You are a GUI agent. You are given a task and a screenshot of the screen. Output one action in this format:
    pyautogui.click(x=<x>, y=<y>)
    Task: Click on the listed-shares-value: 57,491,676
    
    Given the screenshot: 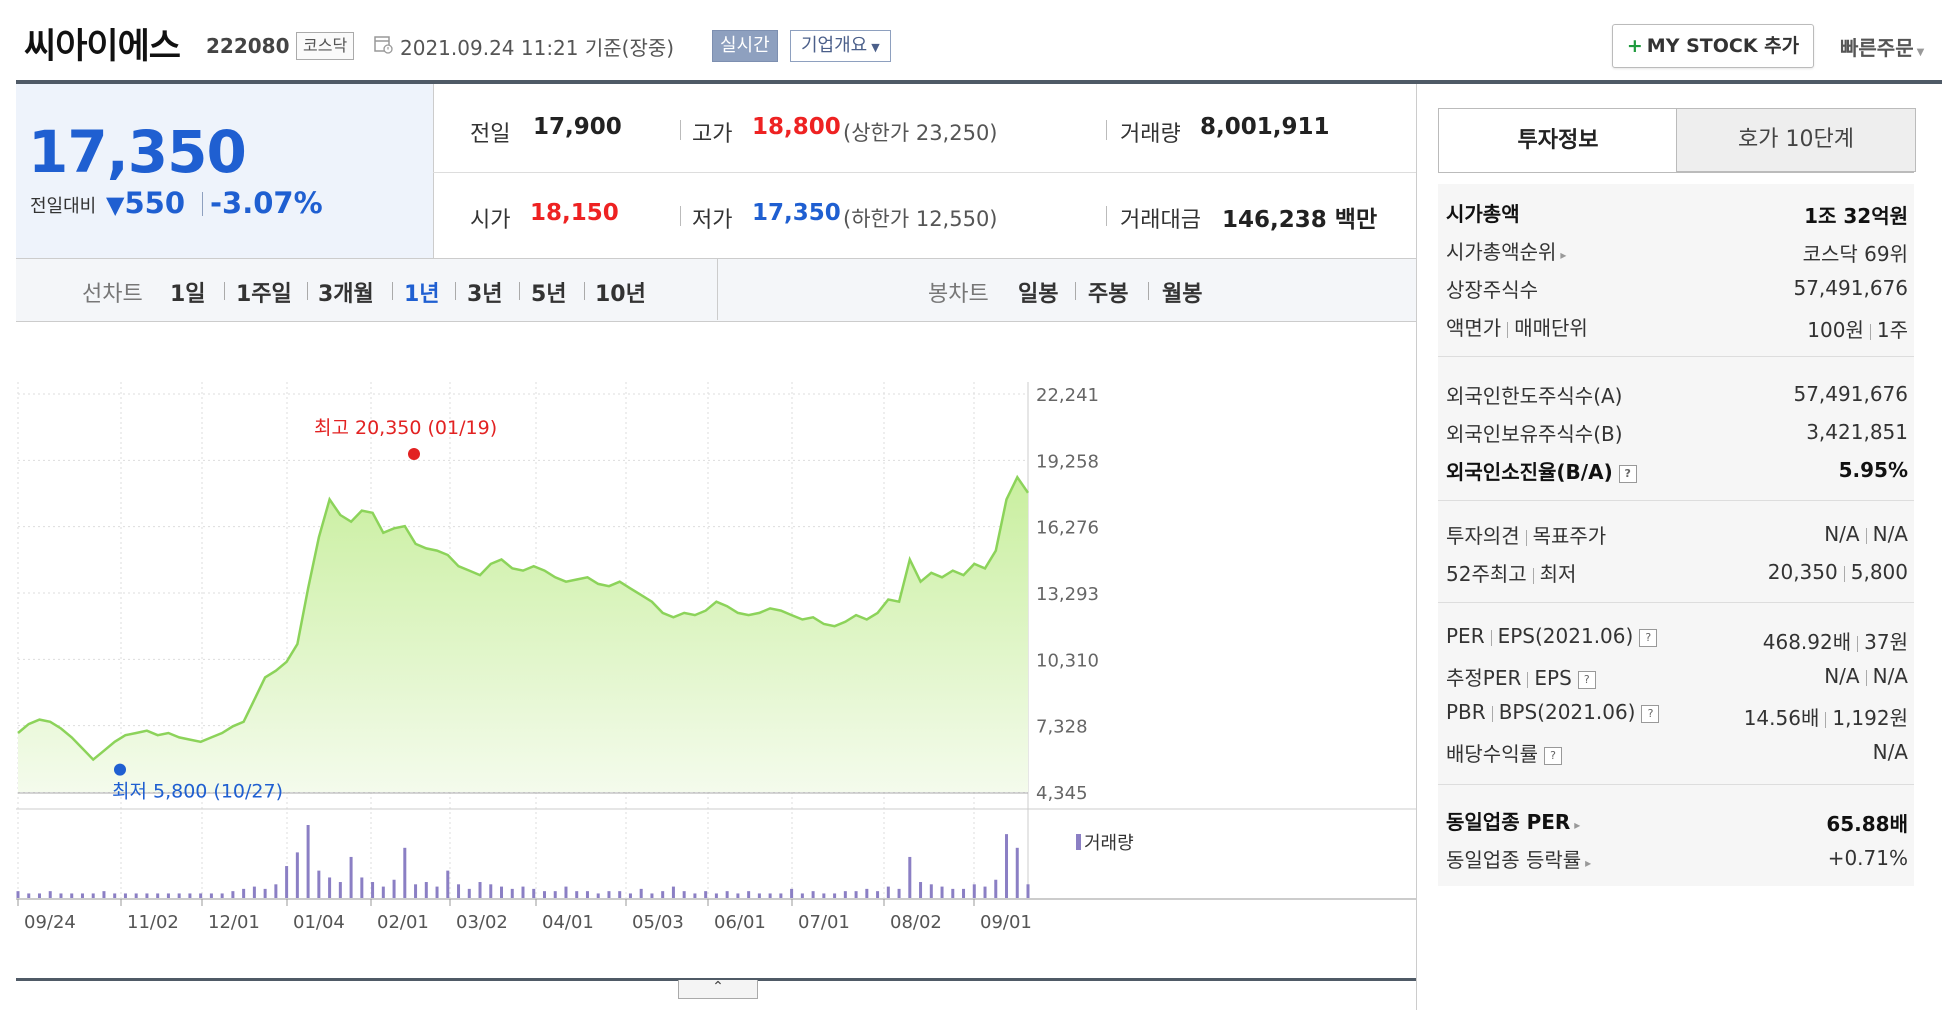 What is the action you would take?
    pyautogui.click(x=1850, y=288)
    